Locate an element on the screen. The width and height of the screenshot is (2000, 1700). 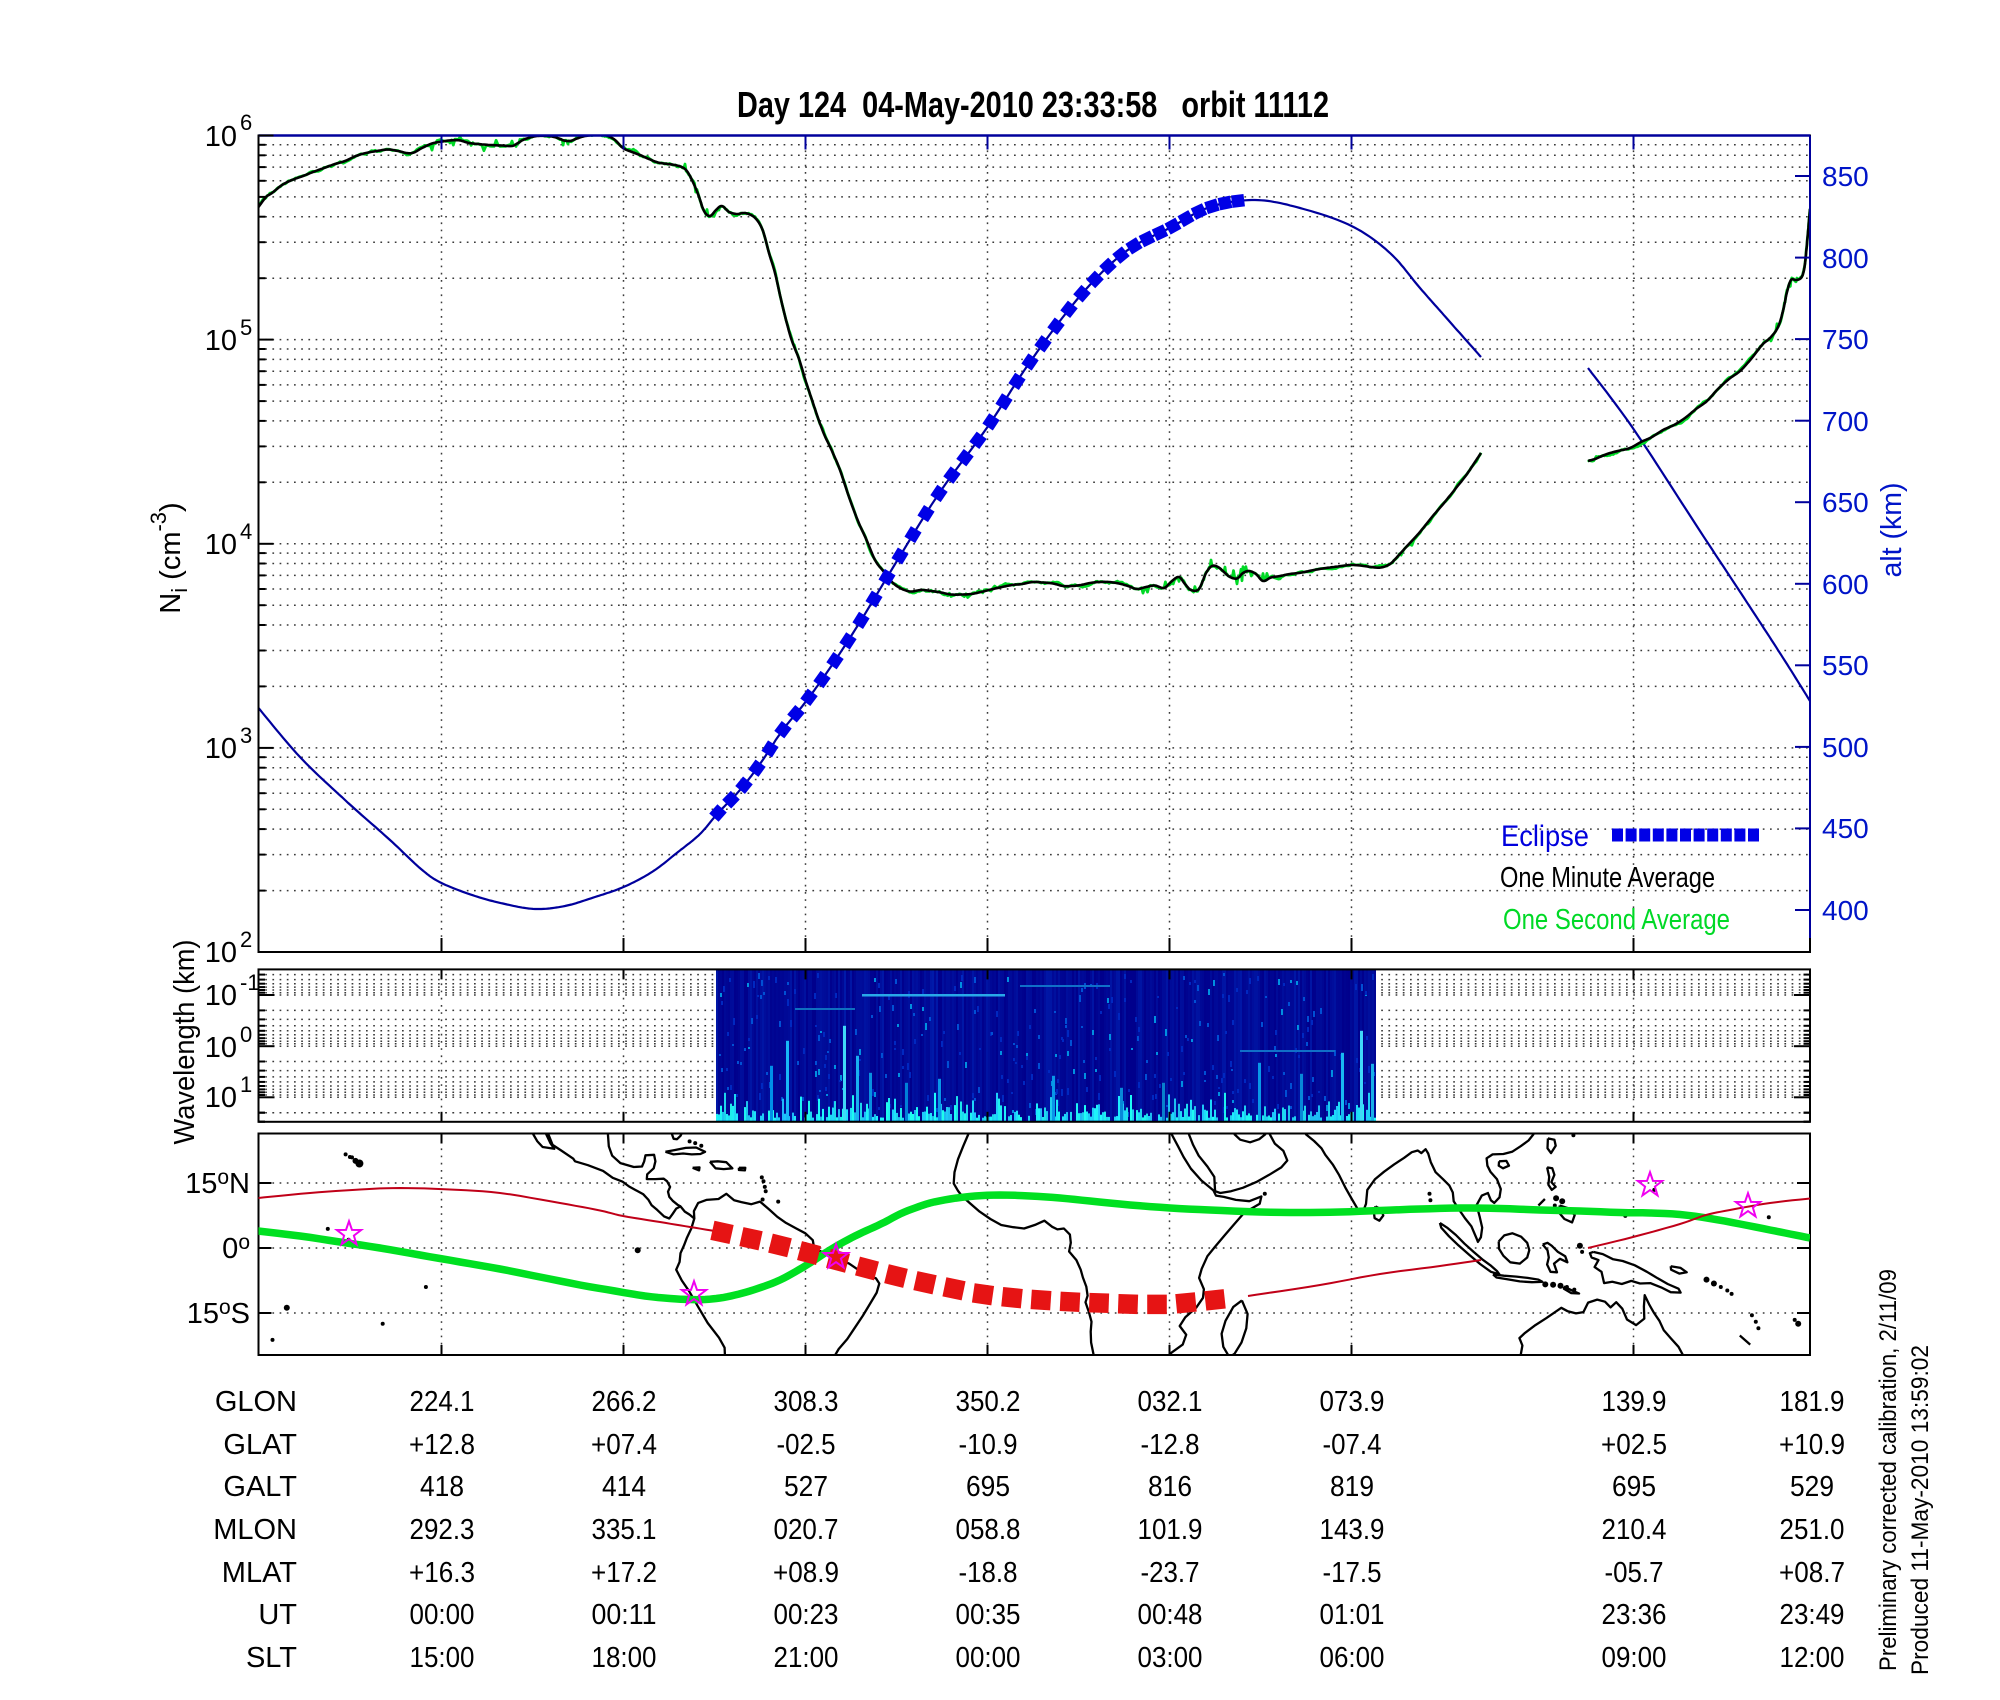
svg-text: 450 is located at coordinates (1845, 828).